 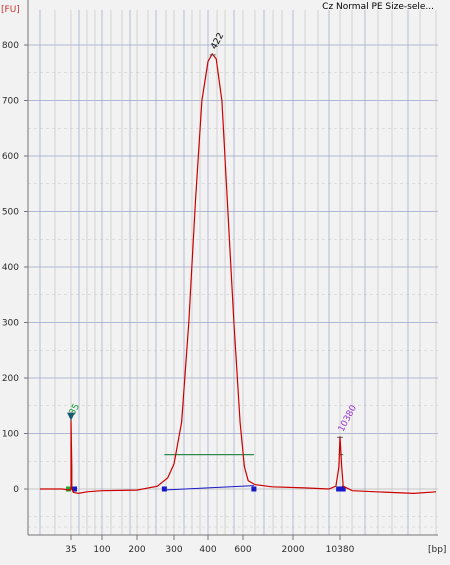 What do you see at coordinates (74, 489) in the screenshot?
I see `marker-boundary-right` at bounding box center [74, 489].